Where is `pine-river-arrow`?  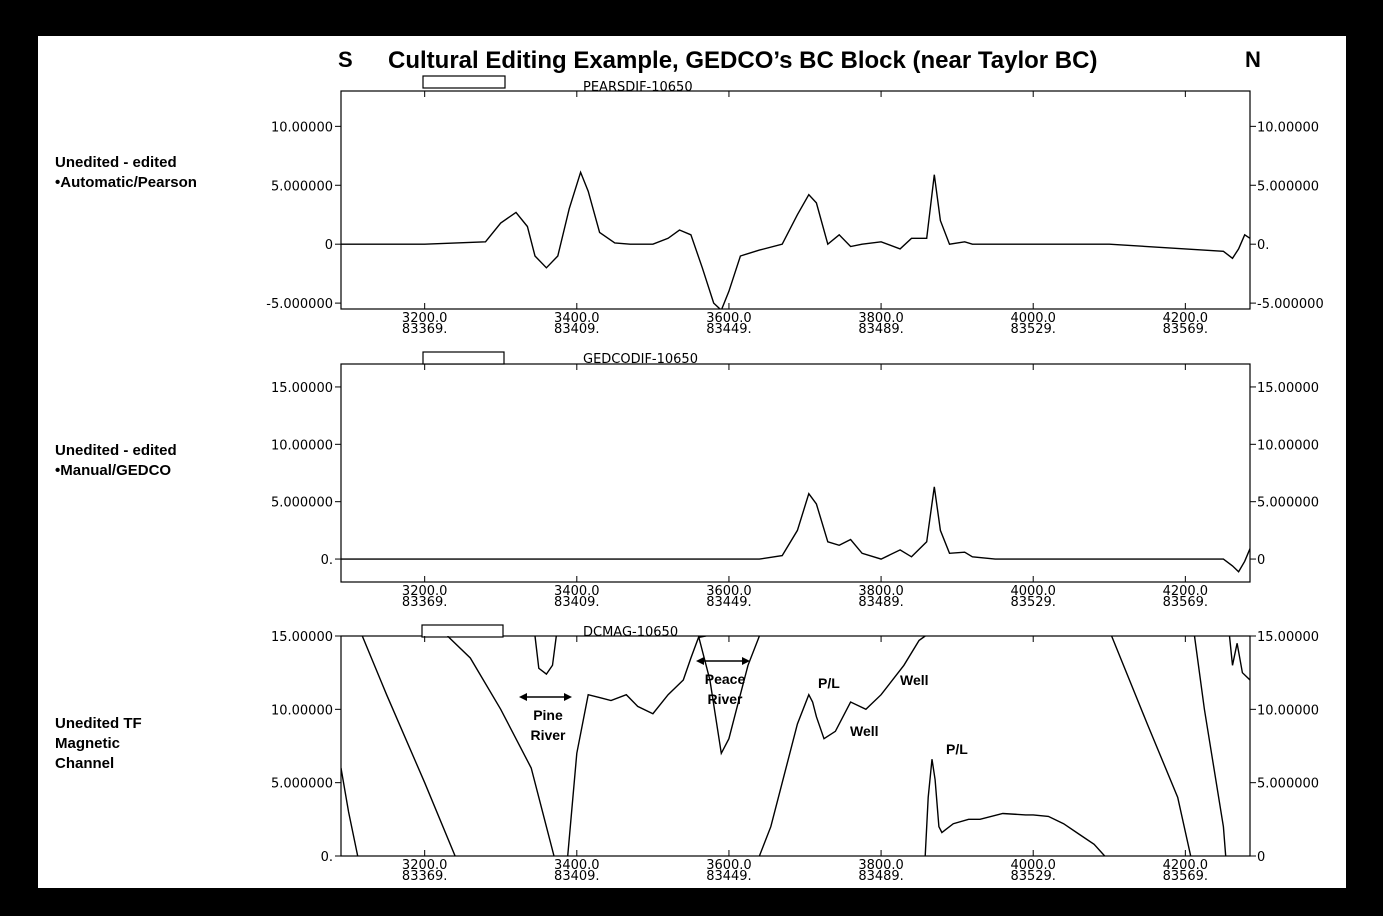 pine-river-arrow is located at coordinates (545, 697).